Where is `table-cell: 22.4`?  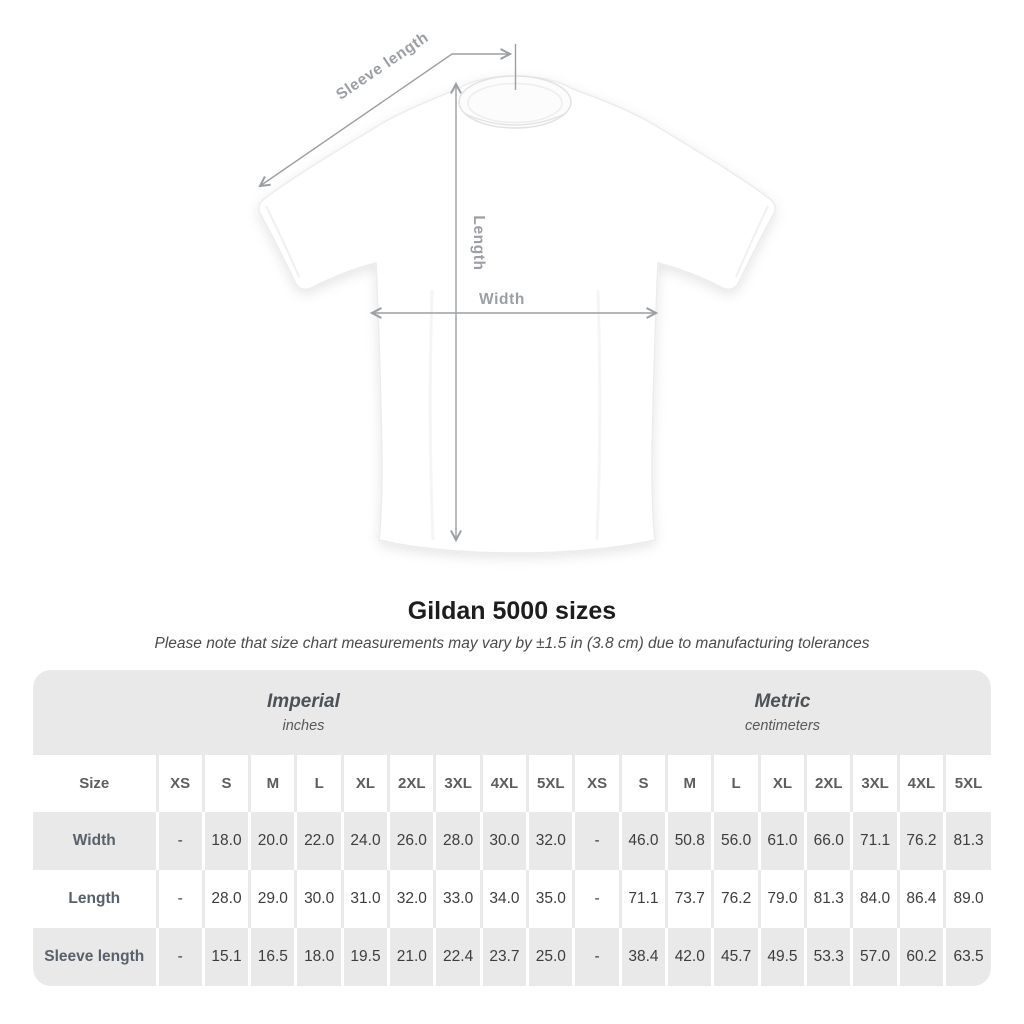 table-cell: 22.4 is located at coordinates (457, 957).